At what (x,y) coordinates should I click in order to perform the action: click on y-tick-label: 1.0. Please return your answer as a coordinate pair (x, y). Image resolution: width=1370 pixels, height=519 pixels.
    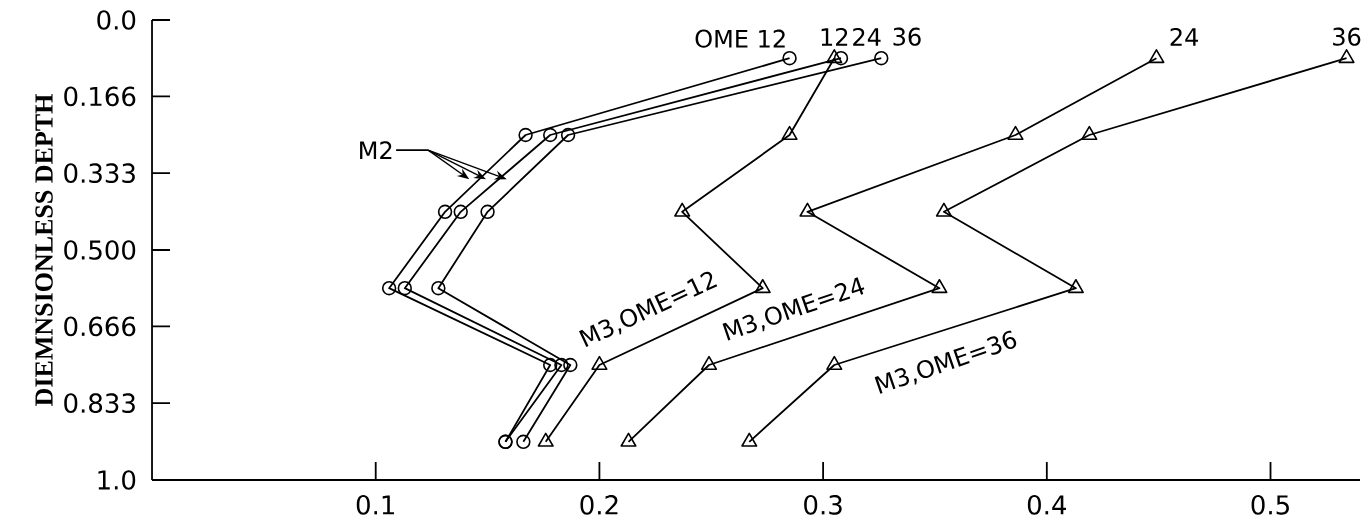
    Looking at the image, I should click on (117, 480).